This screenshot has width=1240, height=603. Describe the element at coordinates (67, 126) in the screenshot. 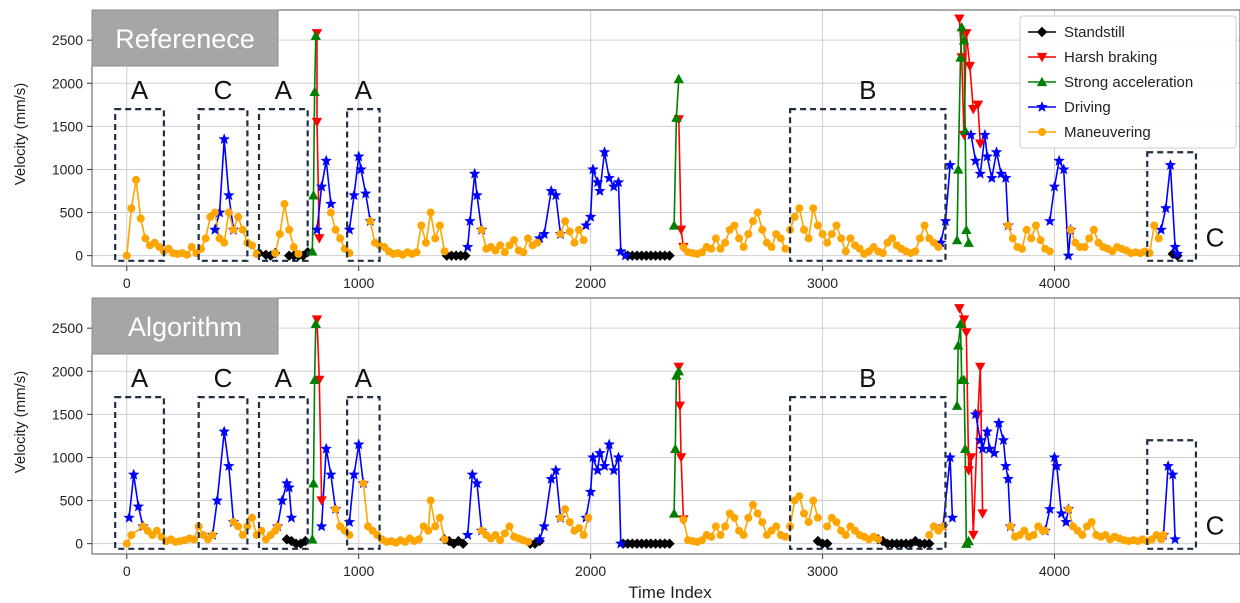

I see `y-tick-label: 1500` at that location.